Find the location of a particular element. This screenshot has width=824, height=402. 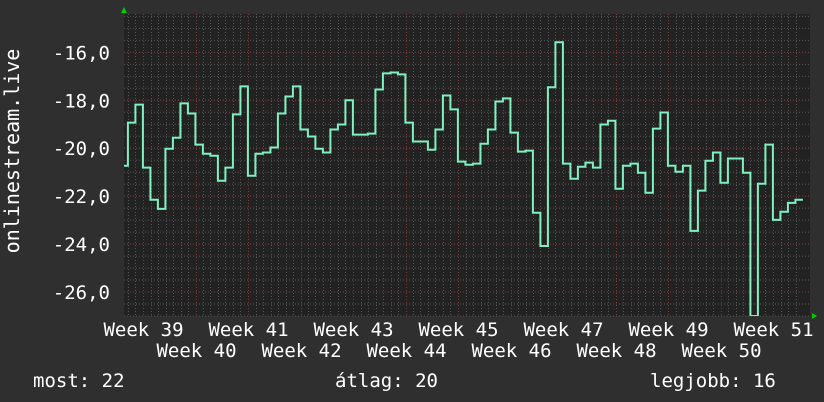

y-axis-title: onlinestream.live is located at coordinates (12, 151).